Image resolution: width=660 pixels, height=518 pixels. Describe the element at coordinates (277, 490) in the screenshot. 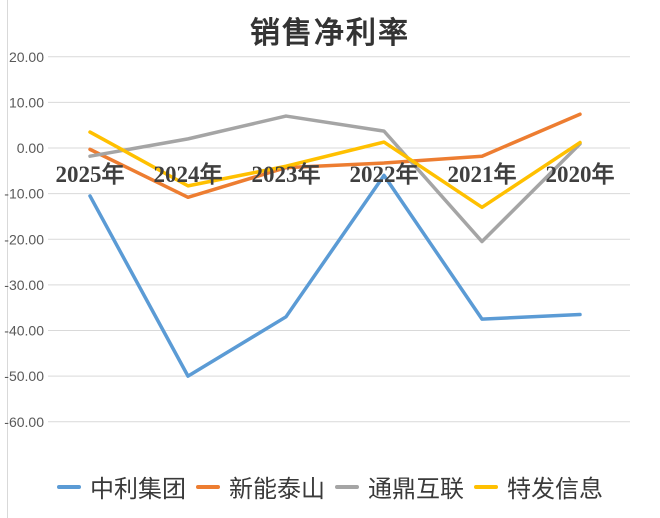

I see `legend-label: 新能泰山` at that location.